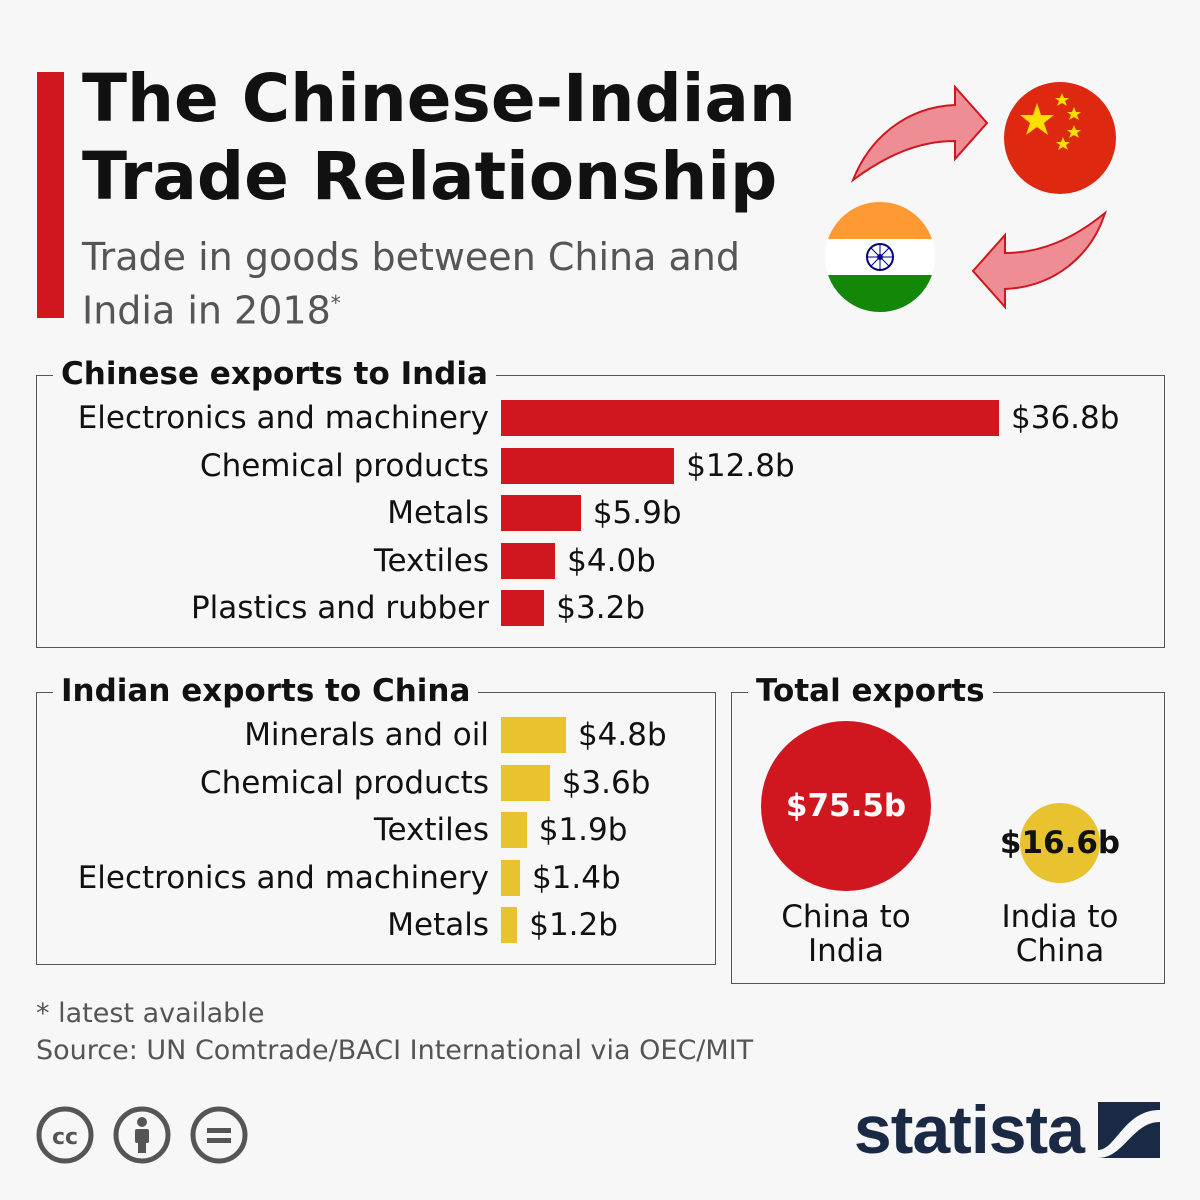 The height and width of the screenshot is (1200, 1200). I want to click on chinese-exports-title: Chinese exports to India, so click(274, 374).